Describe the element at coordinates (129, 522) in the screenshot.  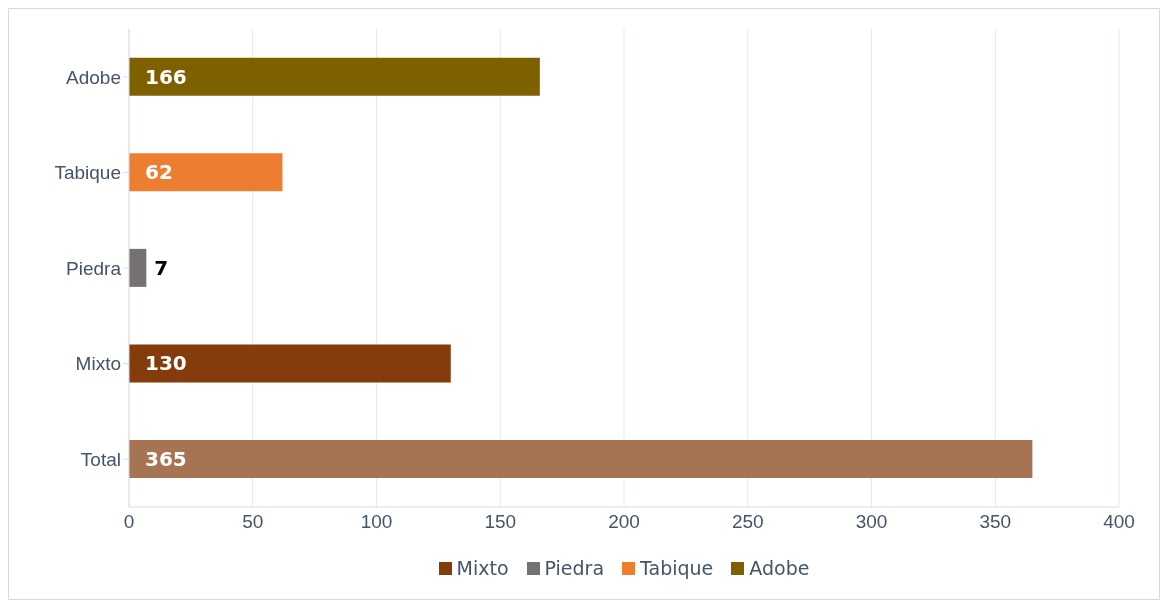
I see `x-tick-label: 0` at that location.